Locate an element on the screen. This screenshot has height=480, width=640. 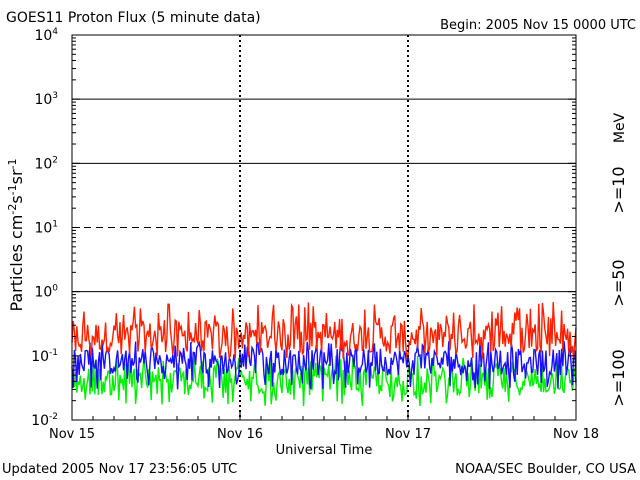
legend-ge10: >=10 is located at coordinates (618, 189).